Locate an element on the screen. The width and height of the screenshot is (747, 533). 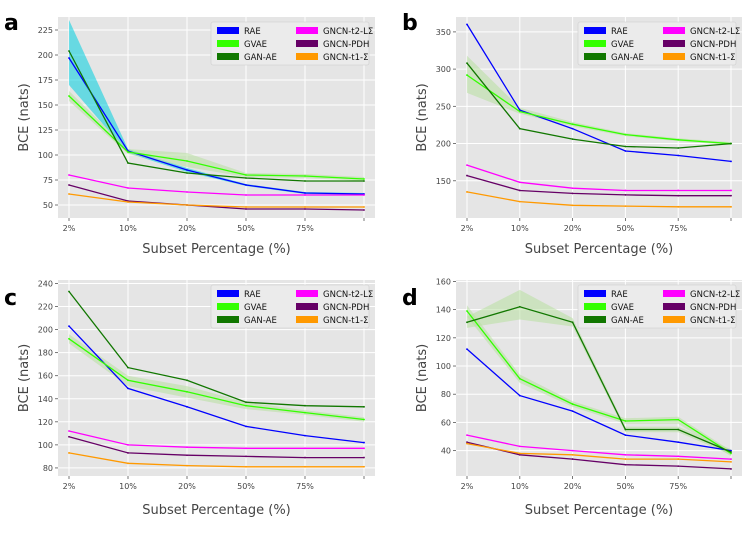
panel-letter: c is located at coordinates (10, 298).